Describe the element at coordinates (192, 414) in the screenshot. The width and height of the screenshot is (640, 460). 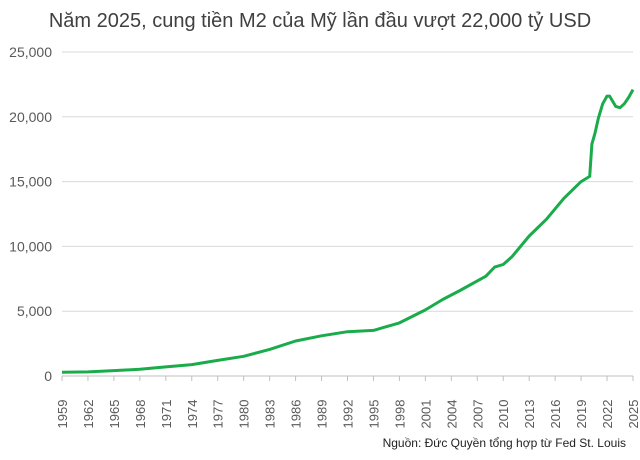
I see `x-tick-label: 1974` at that location.